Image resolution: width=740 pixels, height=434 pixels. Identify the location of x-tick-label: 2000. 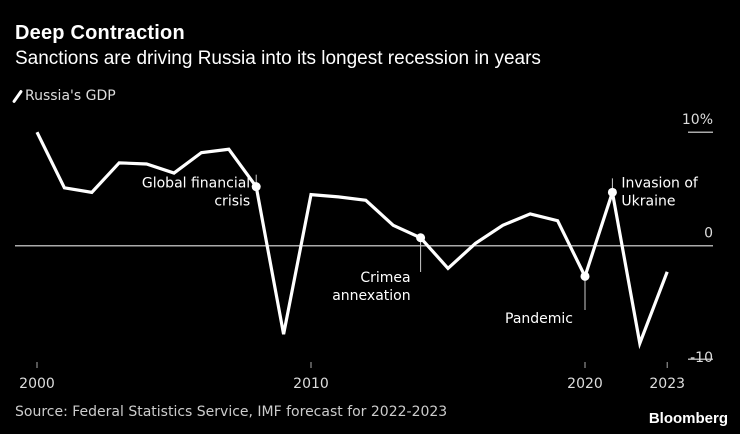
(37, 384).